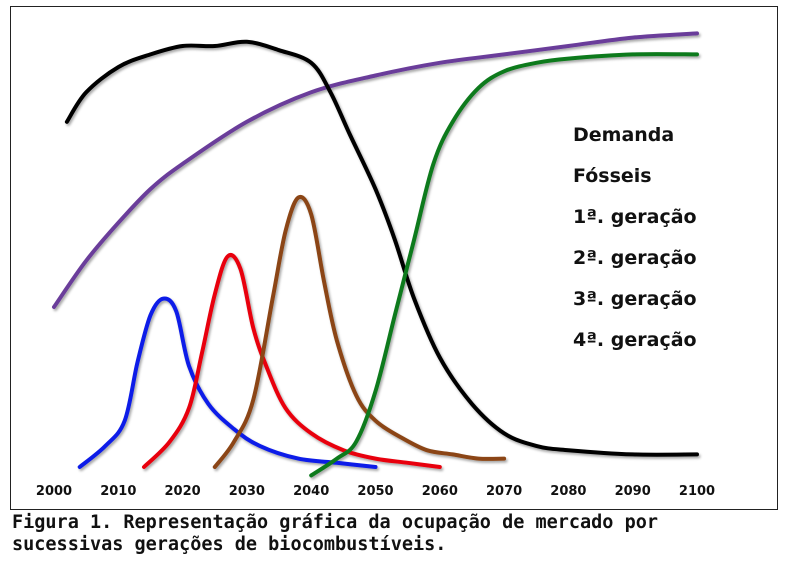 Image resolution: width=800 pixels, height=562 pixels. Describe the element at coordinates (183, 491) in the screenshot. I see `x-tick-label: 2020` at that location.